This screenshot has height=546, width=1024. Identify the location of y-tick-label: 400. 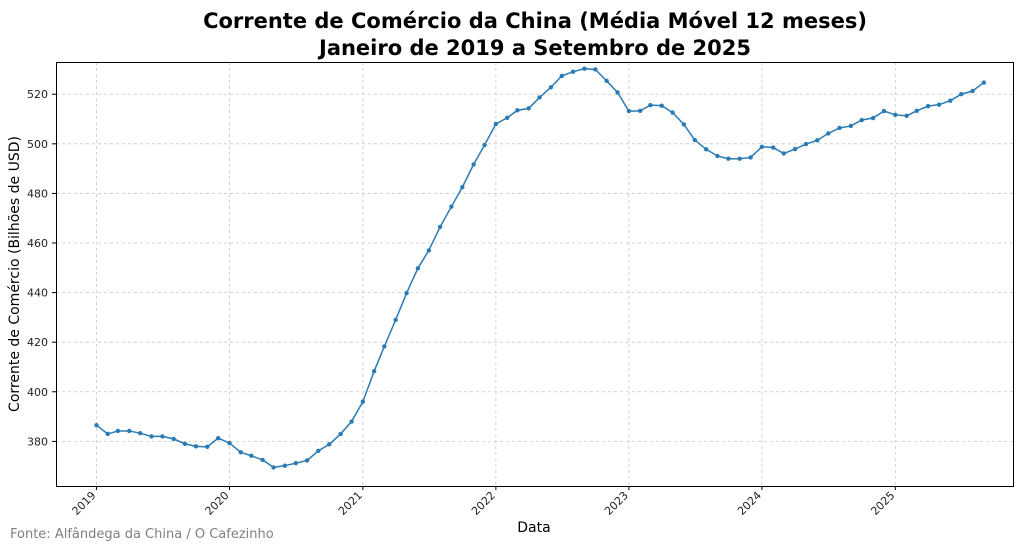
(37, 392).